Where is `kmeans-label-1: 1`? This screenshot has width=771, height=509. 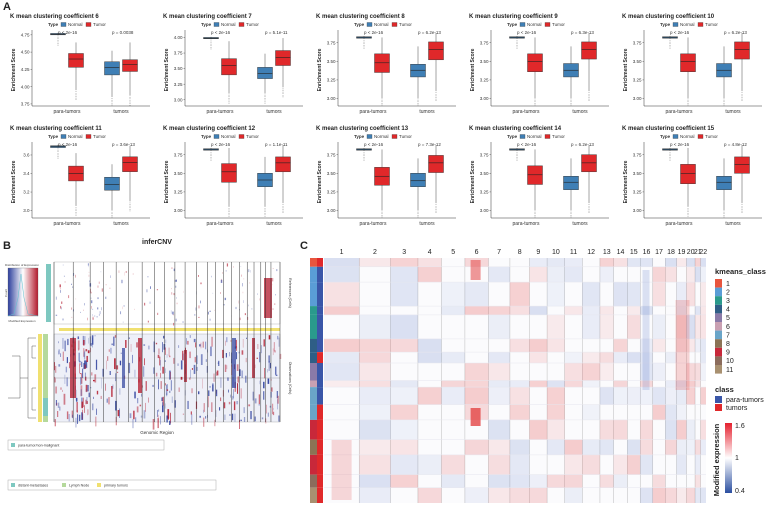 kmeans-label-1: 1 is located at coordinates (728, 284).